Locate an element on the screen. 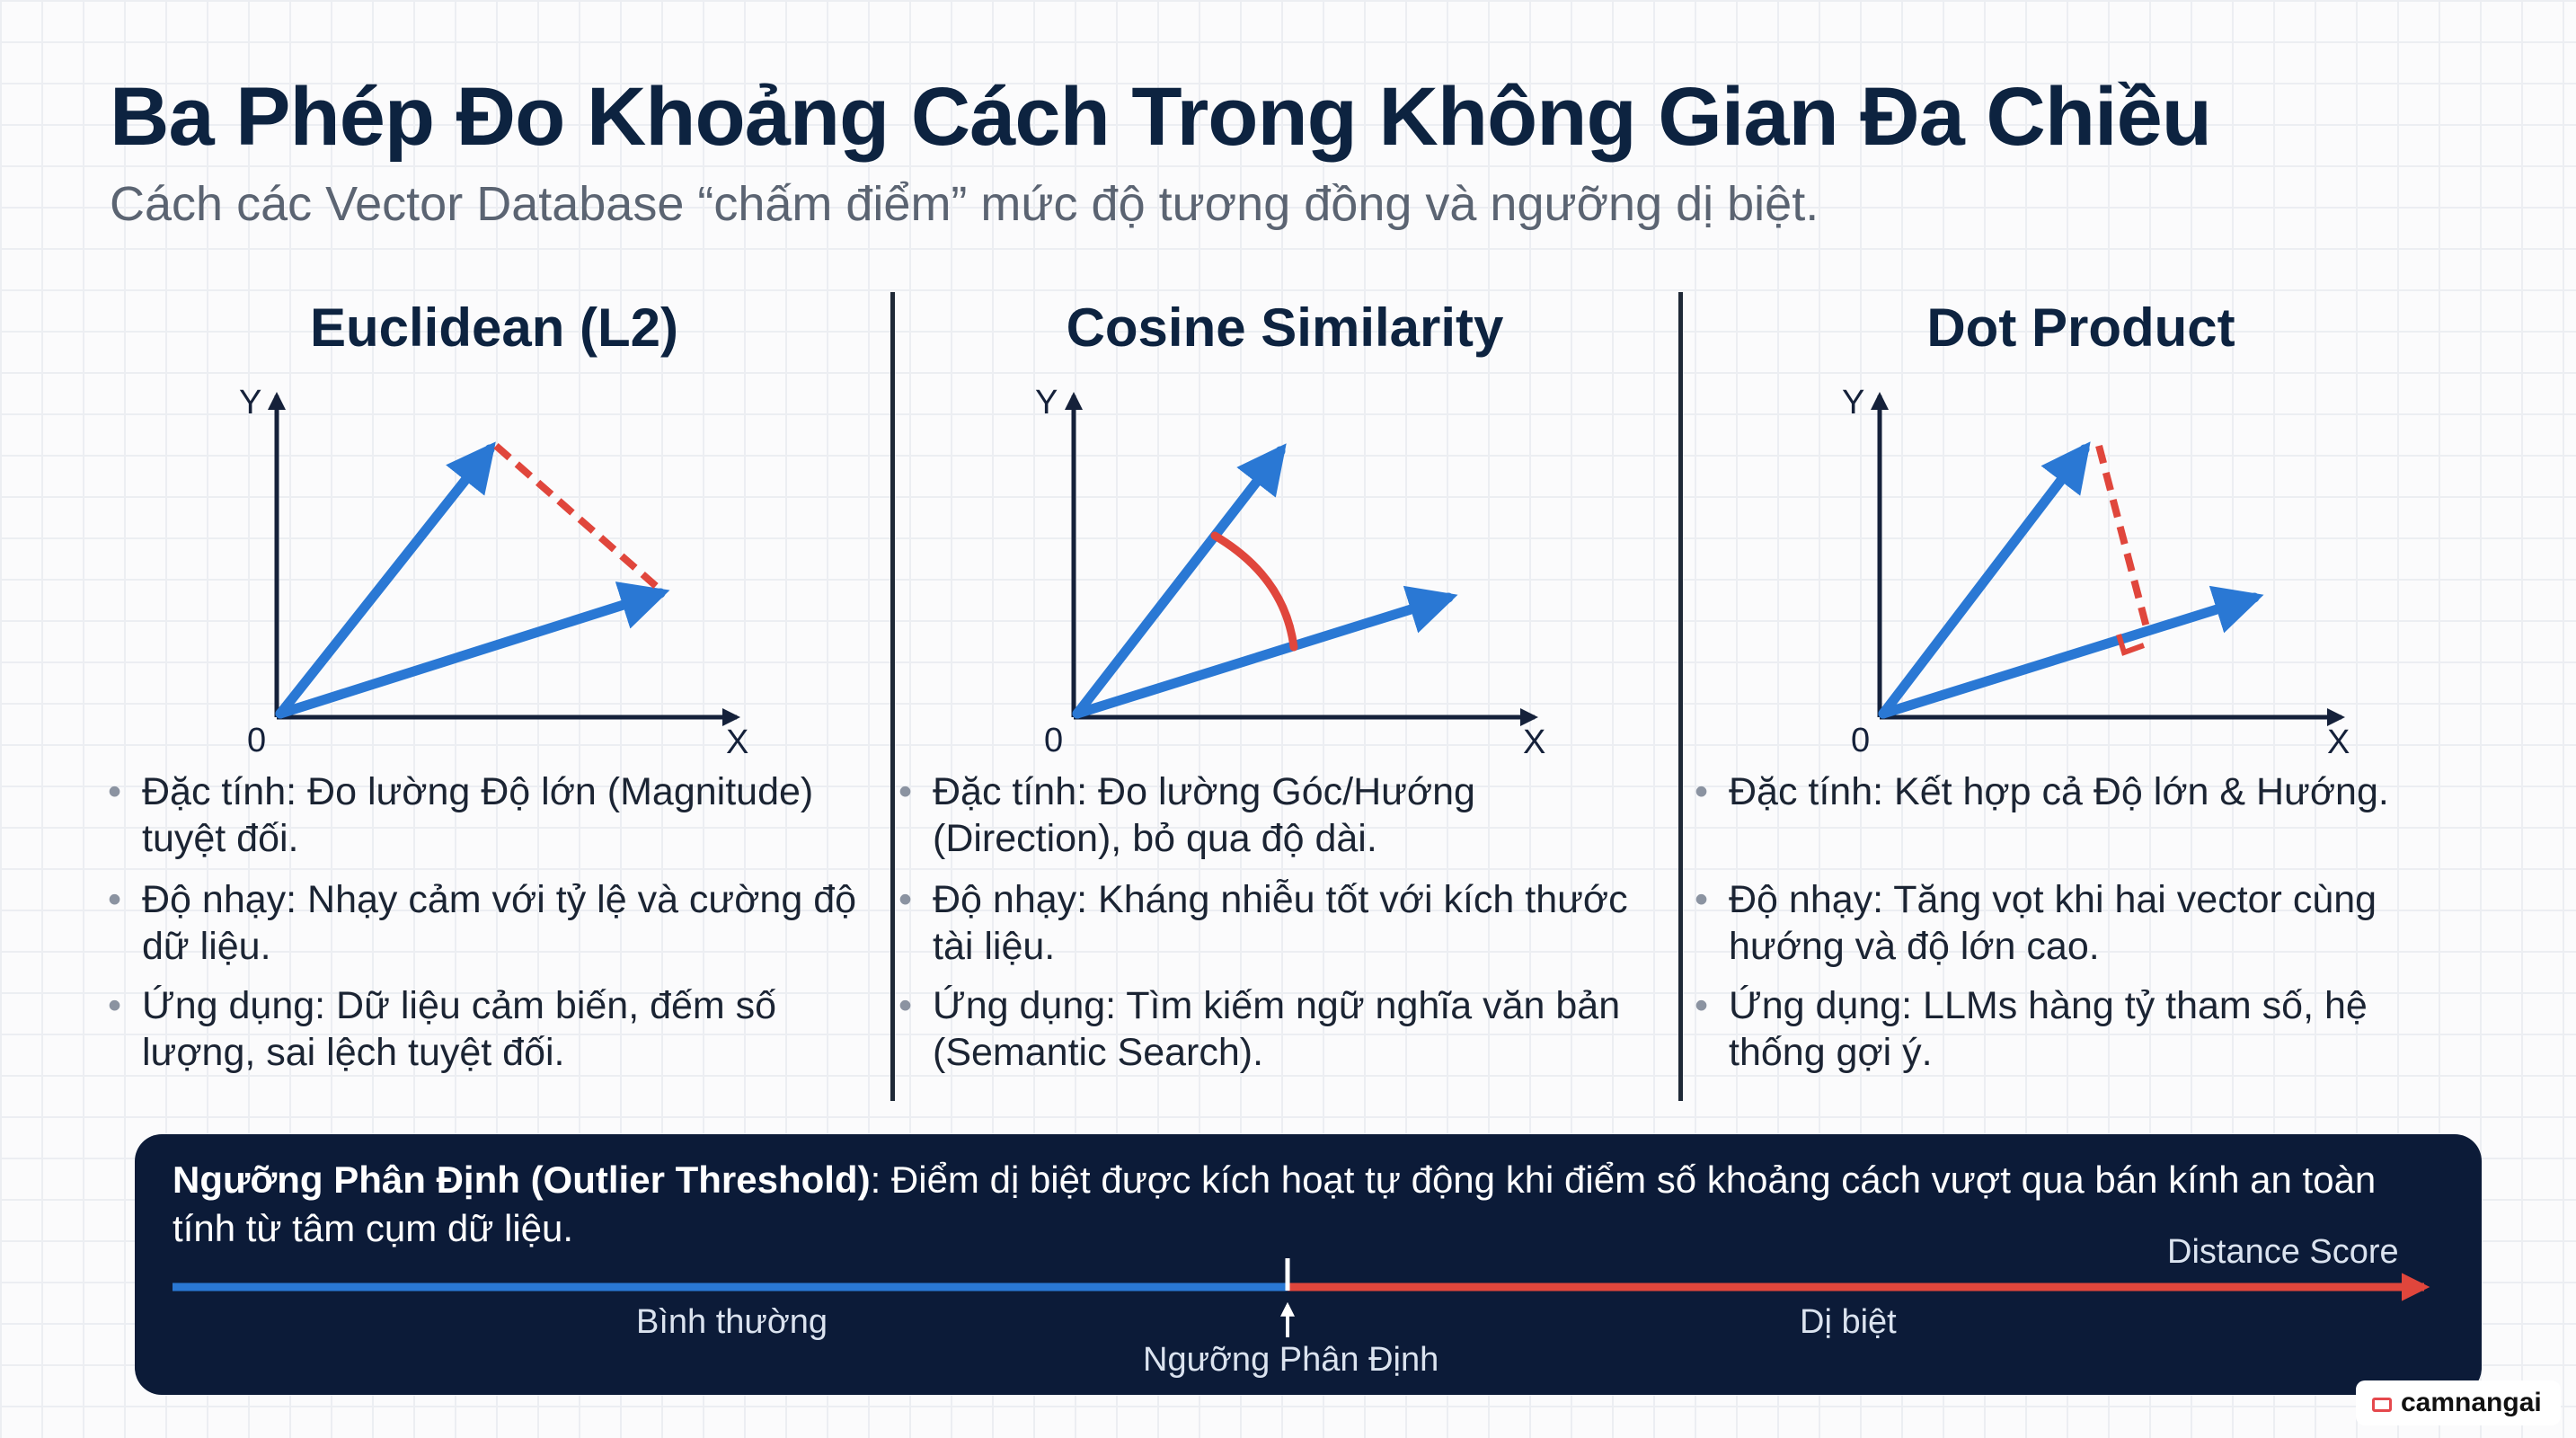 Image resolution: width=2576 pixels, height=1438 pixels. projection-line is located at coordinates (2122, 536).